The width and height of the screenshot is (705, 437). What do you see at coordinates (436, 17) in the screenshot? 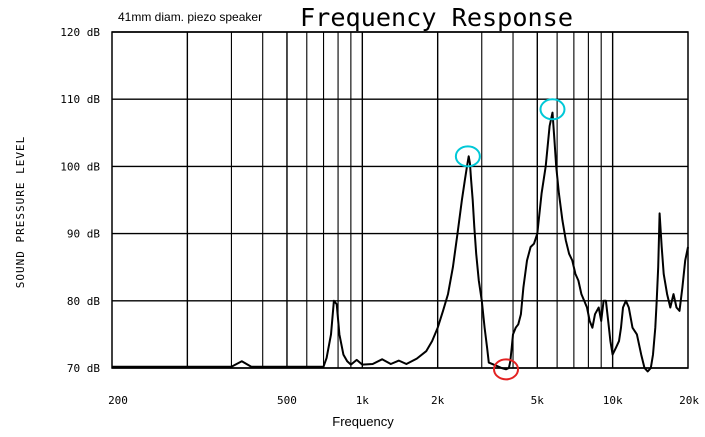
I see `chart-title: Frequency Response` at bounding box center [436, 17].